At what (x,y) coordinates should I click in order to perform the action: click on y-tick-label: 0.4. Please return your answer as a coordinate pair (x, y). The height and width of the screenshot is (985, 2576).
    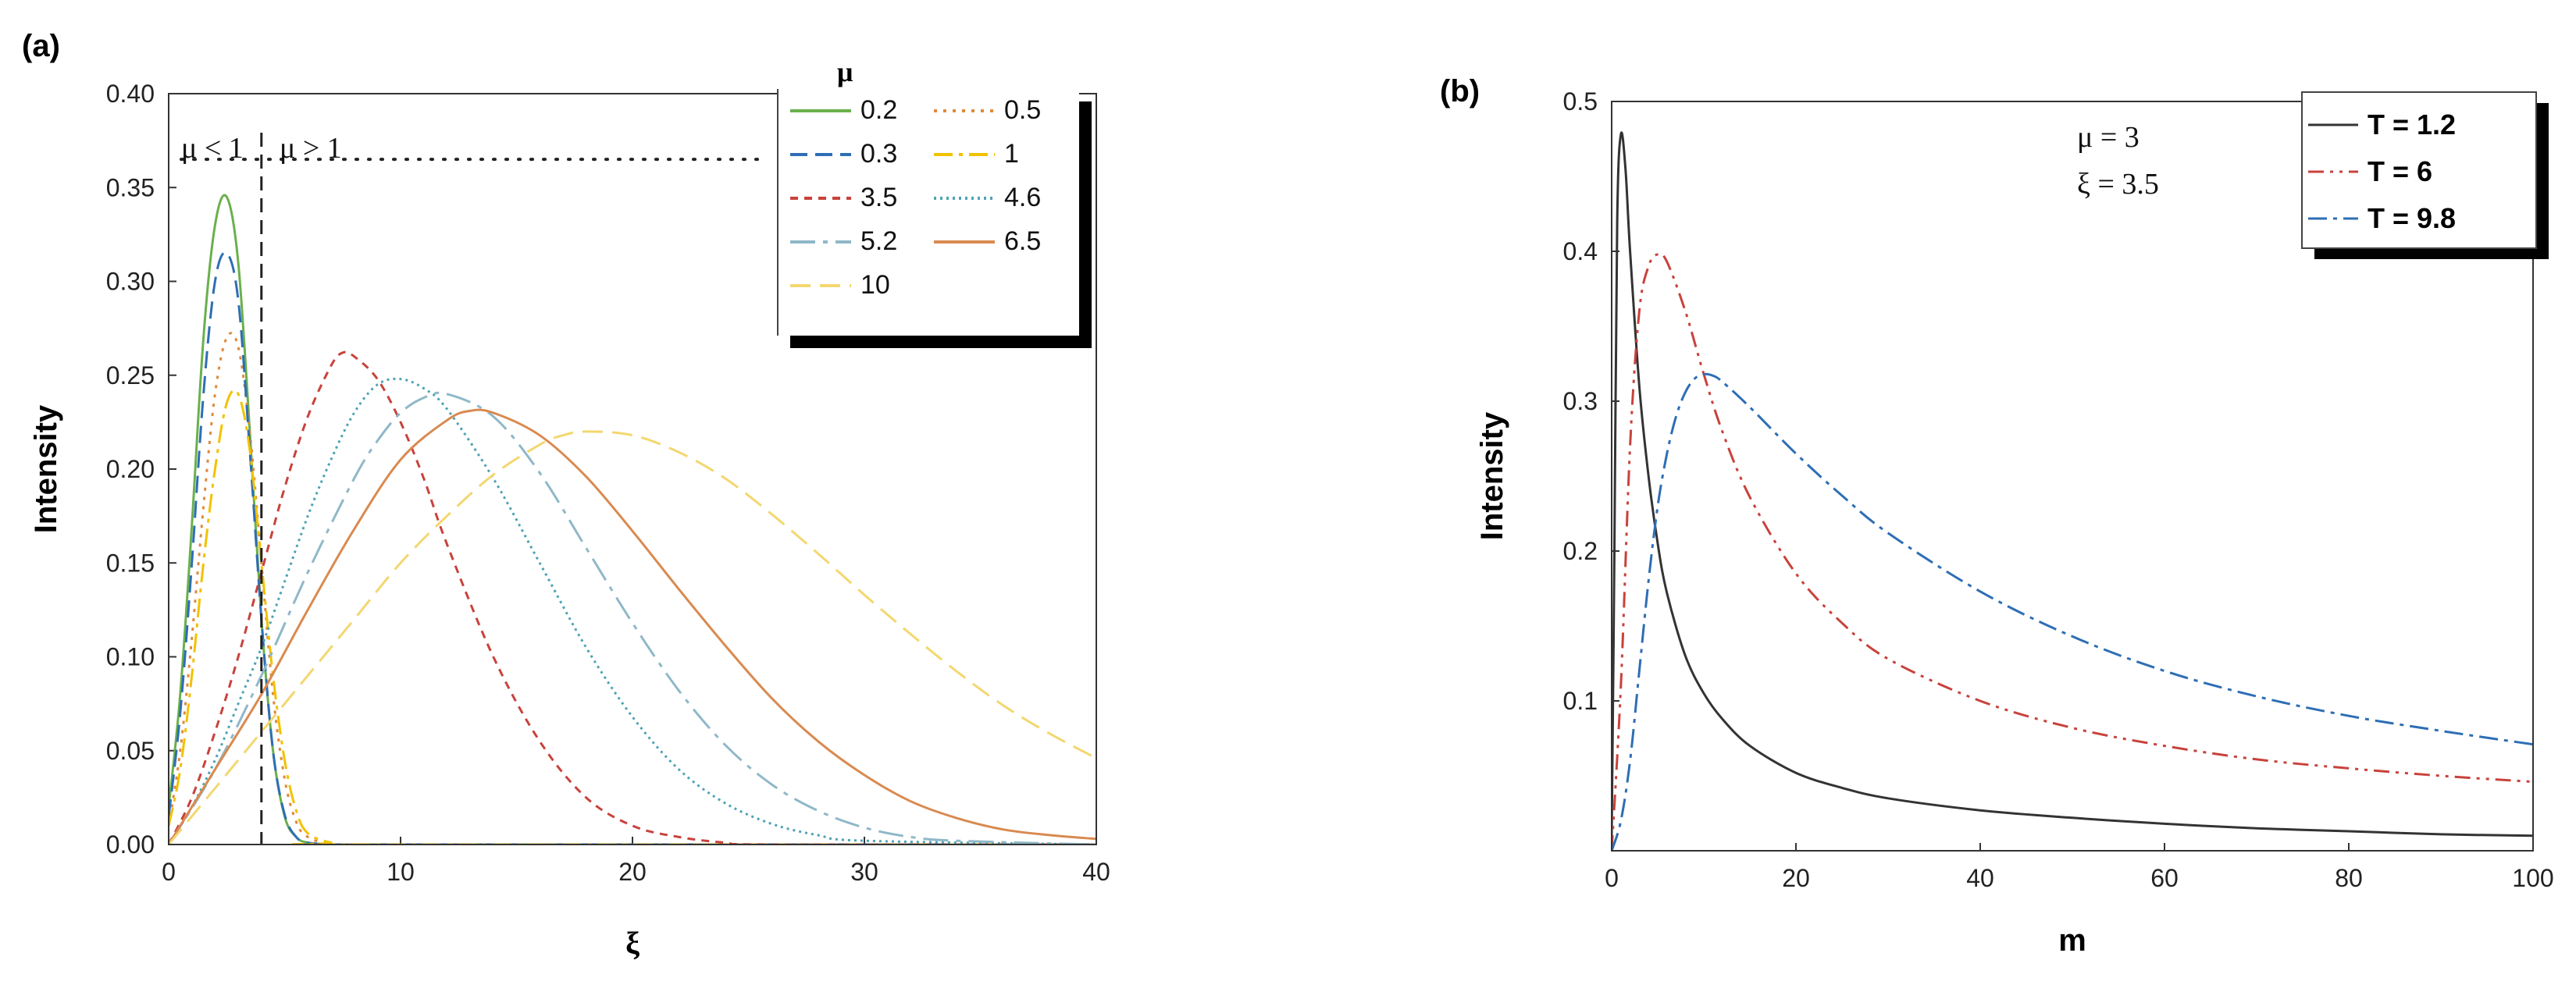
    Looking at the image, I should click on (1580, 251).